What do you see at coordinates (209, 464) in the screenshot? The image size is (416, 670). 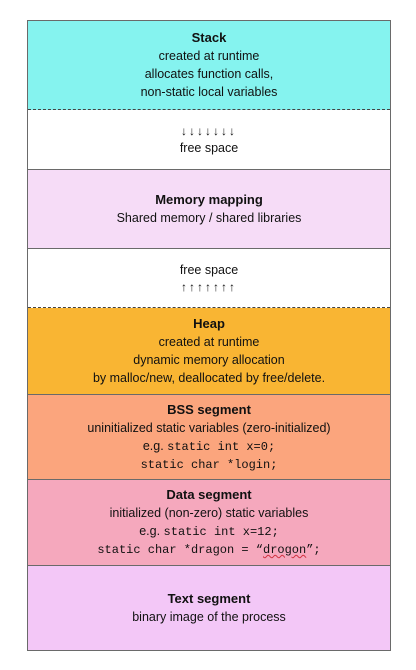 I see `bss-code-2: static char *login;` at bounding box center [209, 464].